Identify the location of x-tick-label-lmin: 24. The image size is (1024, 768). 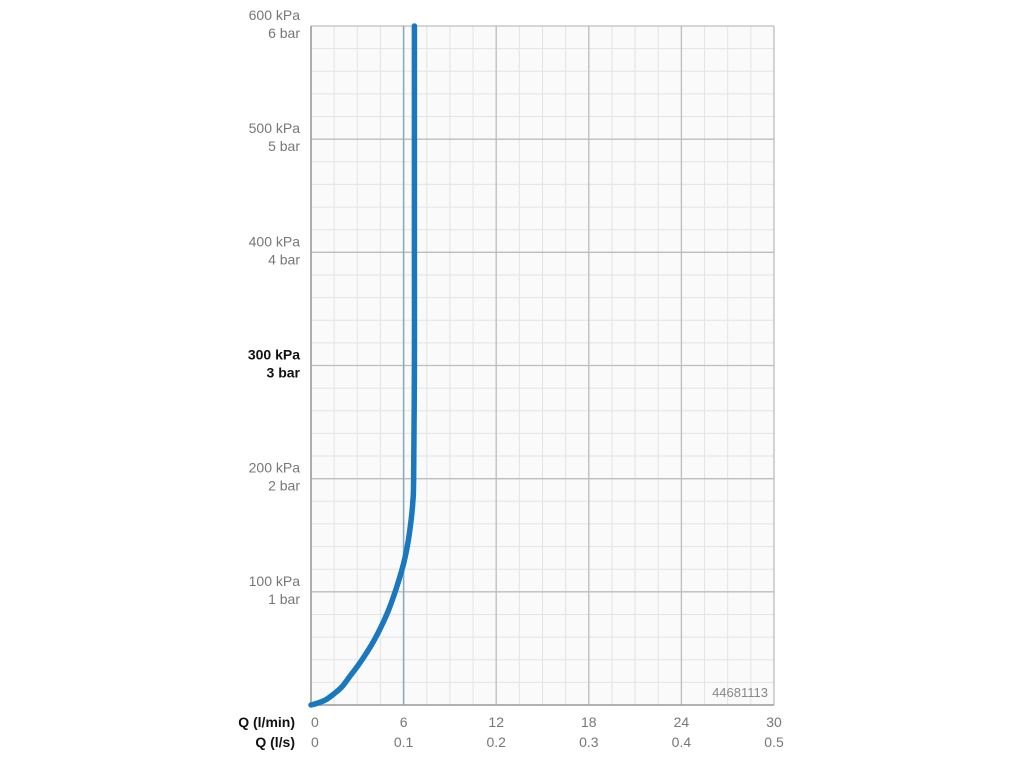
(682, 722).